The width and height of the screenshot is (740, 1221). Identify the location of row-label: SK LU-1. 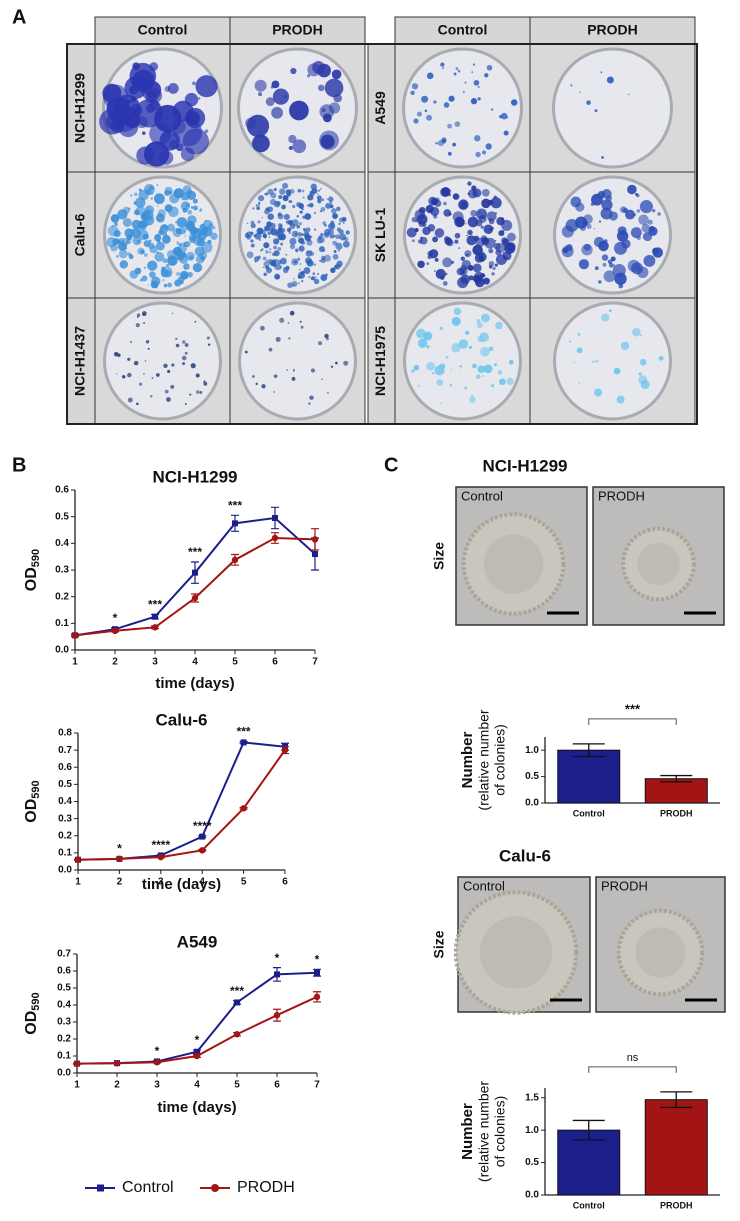
(380, 235).